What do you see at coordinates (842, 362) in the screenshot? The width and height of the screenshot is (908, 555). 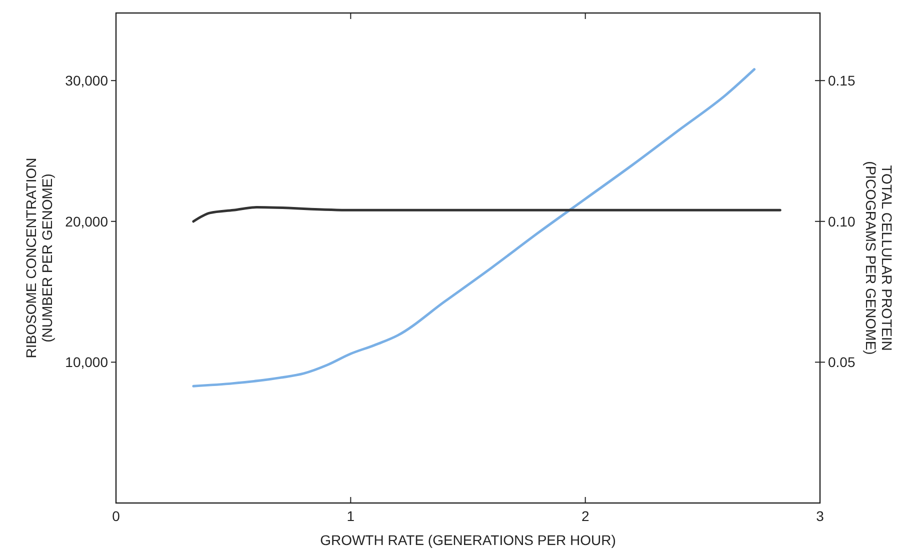 I see `y2-tick-label: 0.05` at bounding box center [842, 362].